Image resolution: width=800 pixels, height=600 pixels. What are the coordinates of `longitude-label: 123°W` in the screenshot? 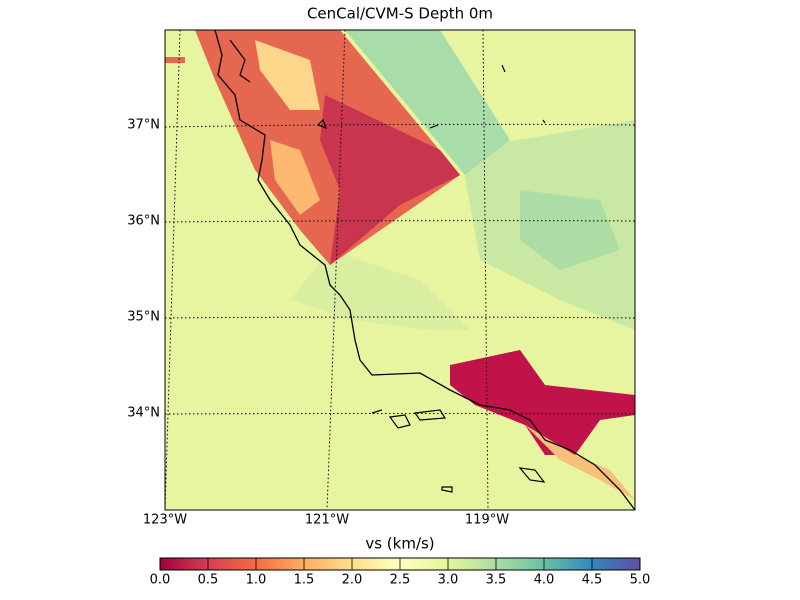 It's located at (165, 520).